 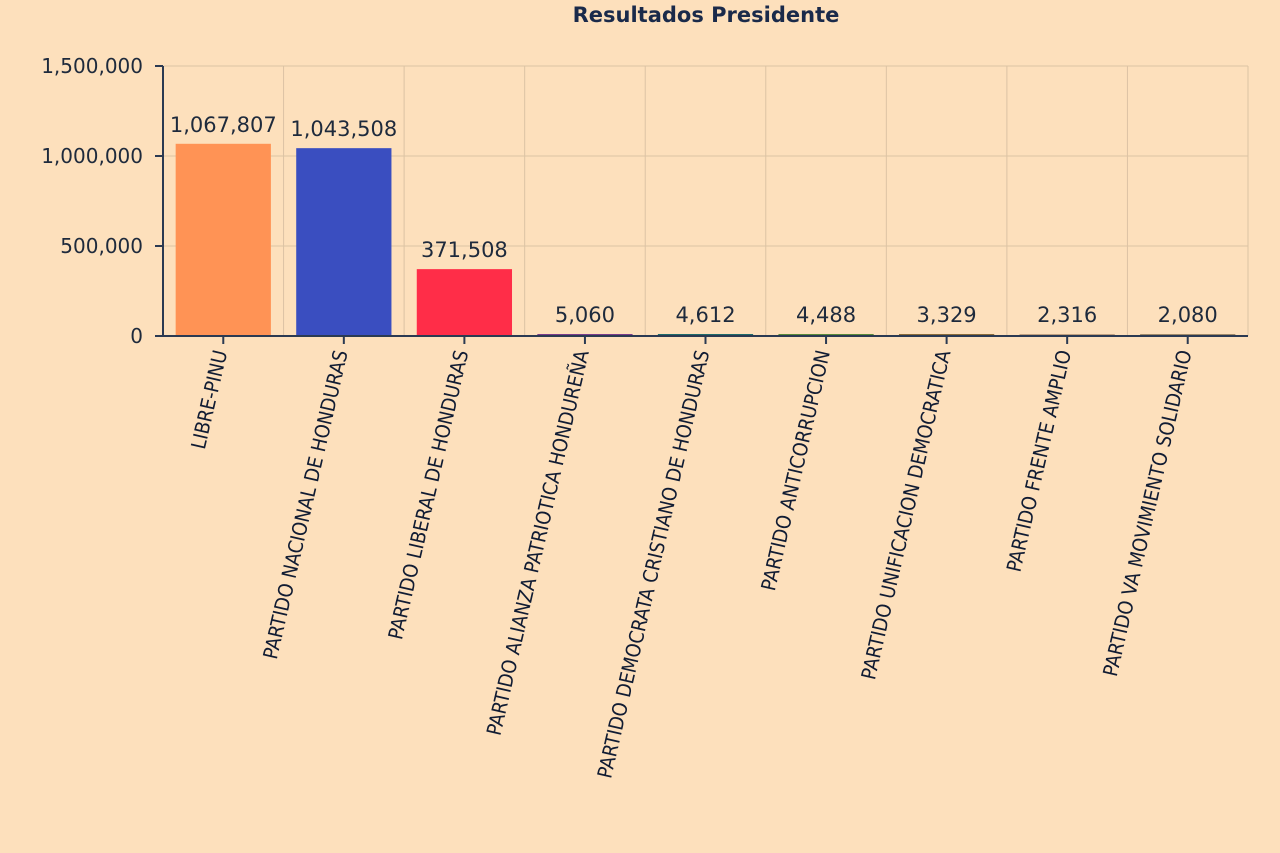 What do you see at coordinates (101, 246) in the screenshot?
I see `y-tick-label: 500,000` at bounding box center [101, 246].